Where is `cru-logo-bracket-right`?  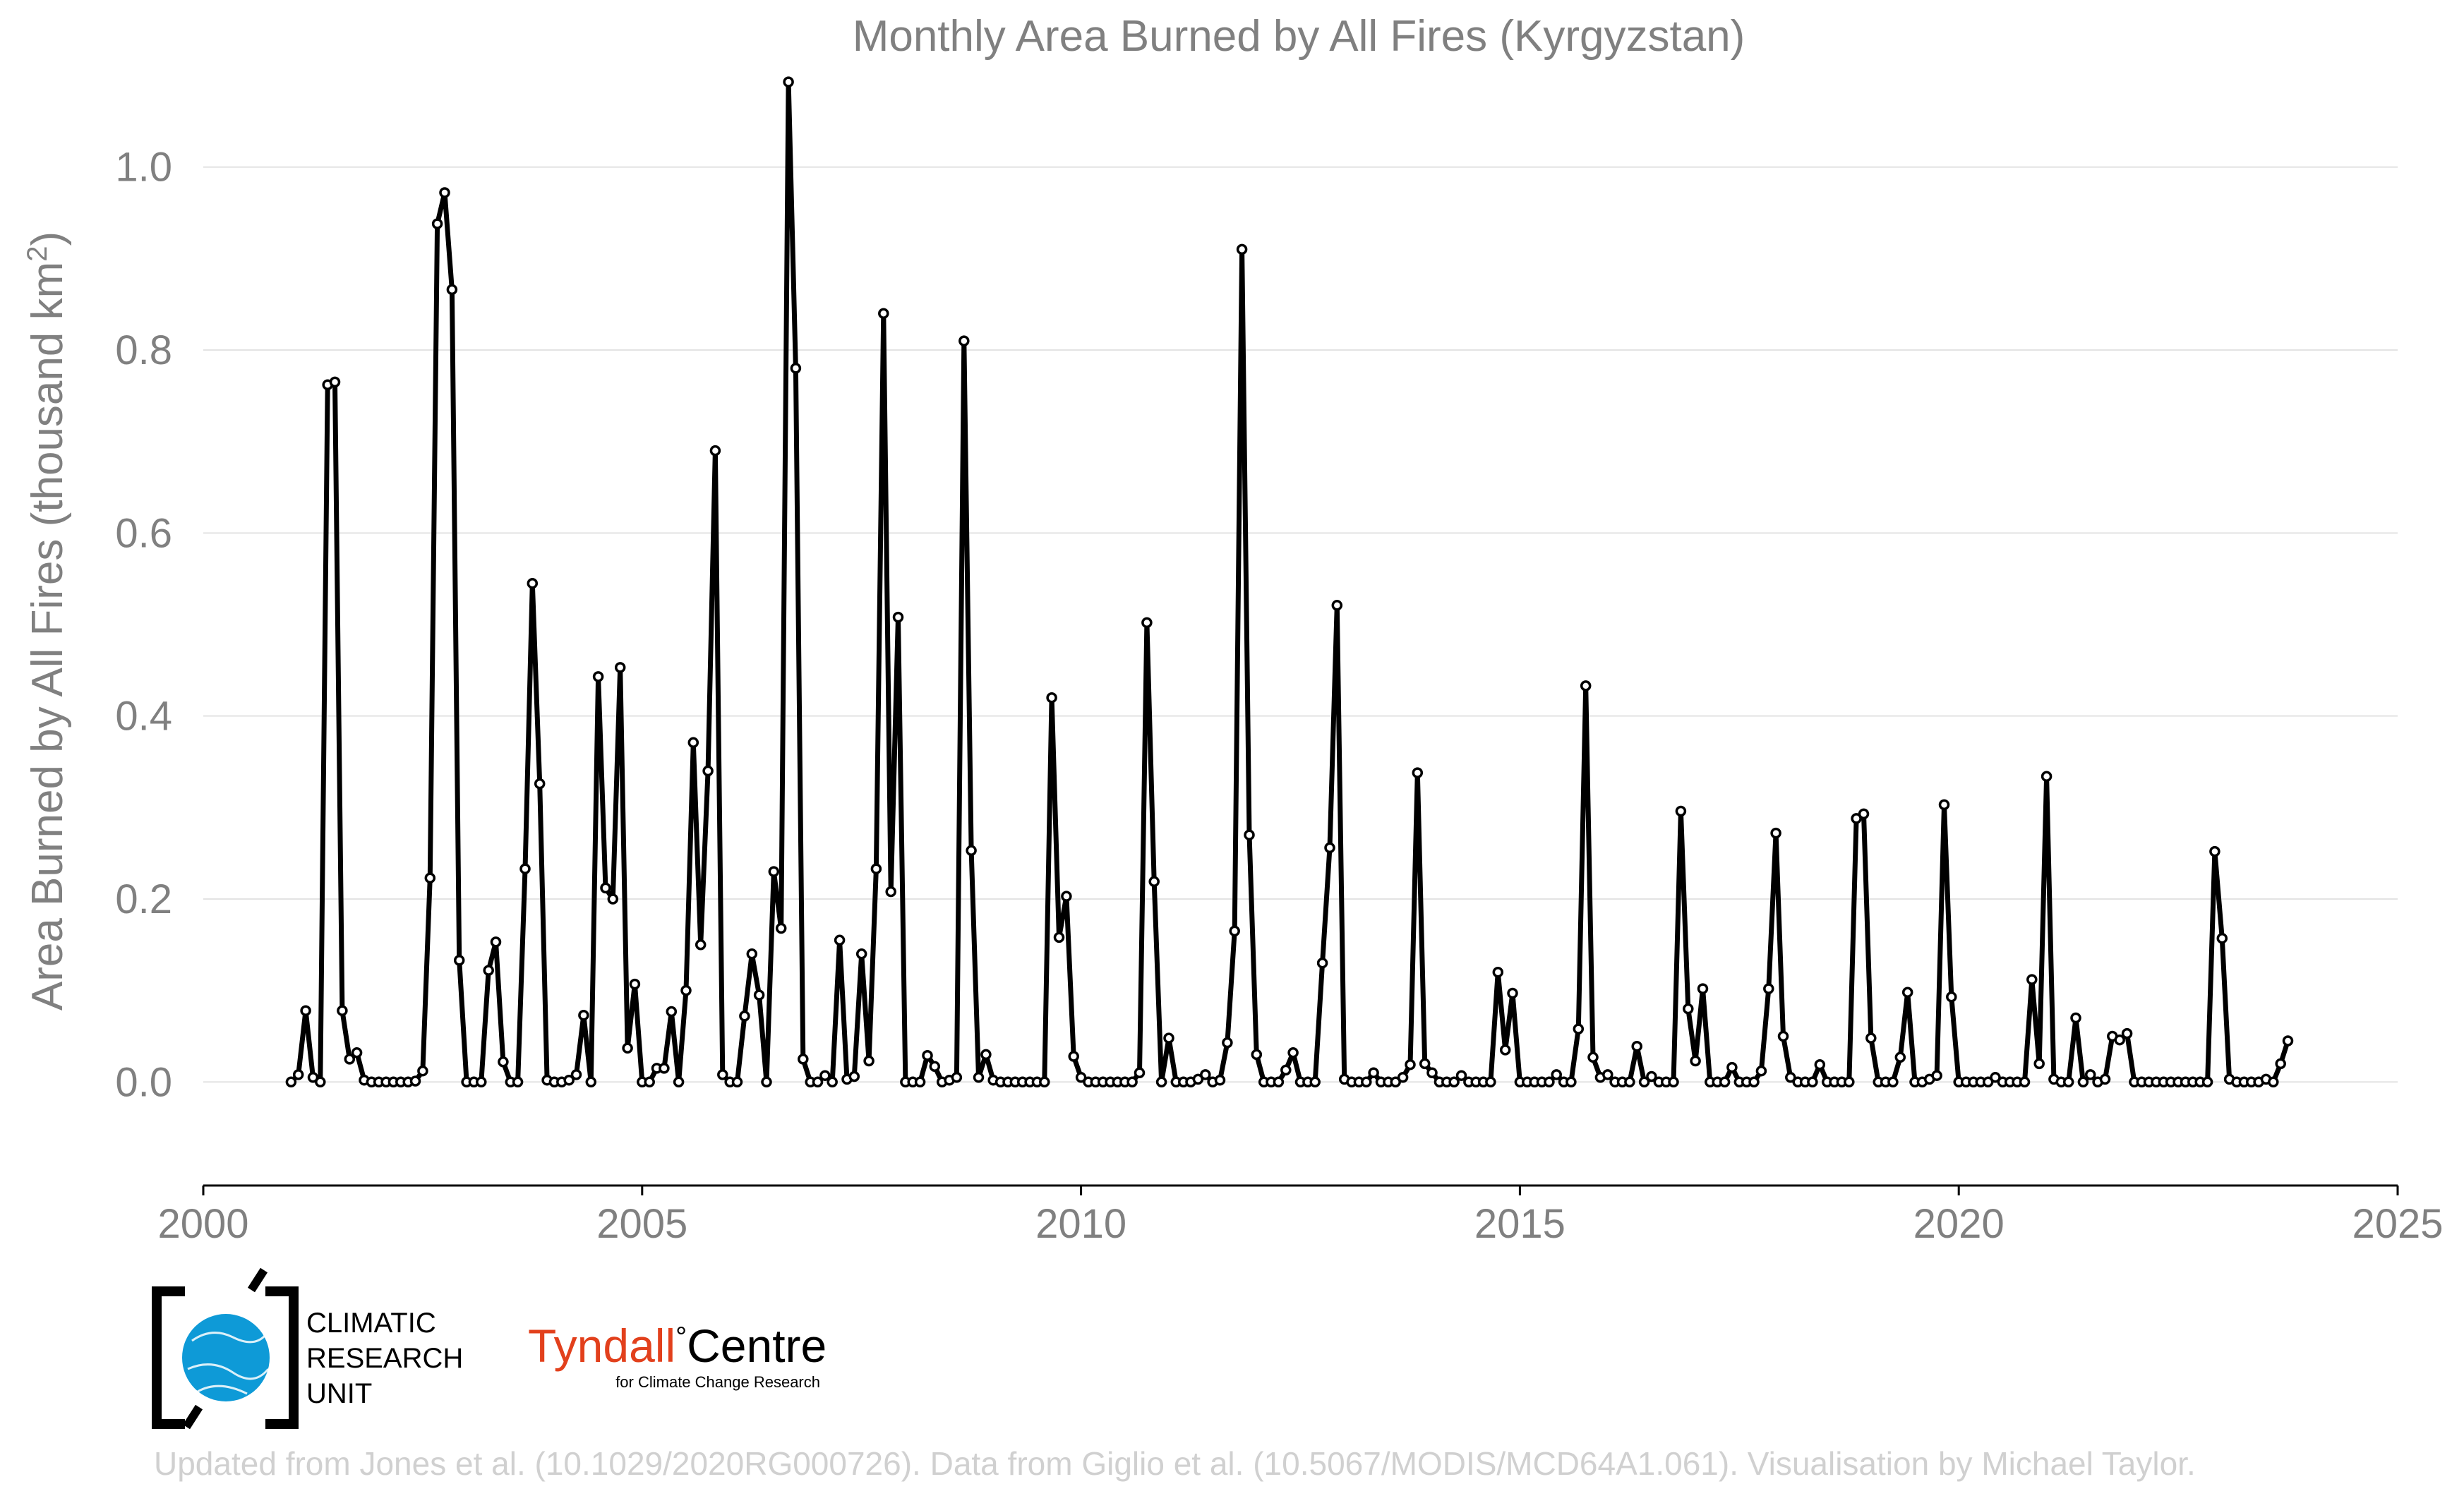 cru-logo-bracket-right is located at coordinates (282, 1357).